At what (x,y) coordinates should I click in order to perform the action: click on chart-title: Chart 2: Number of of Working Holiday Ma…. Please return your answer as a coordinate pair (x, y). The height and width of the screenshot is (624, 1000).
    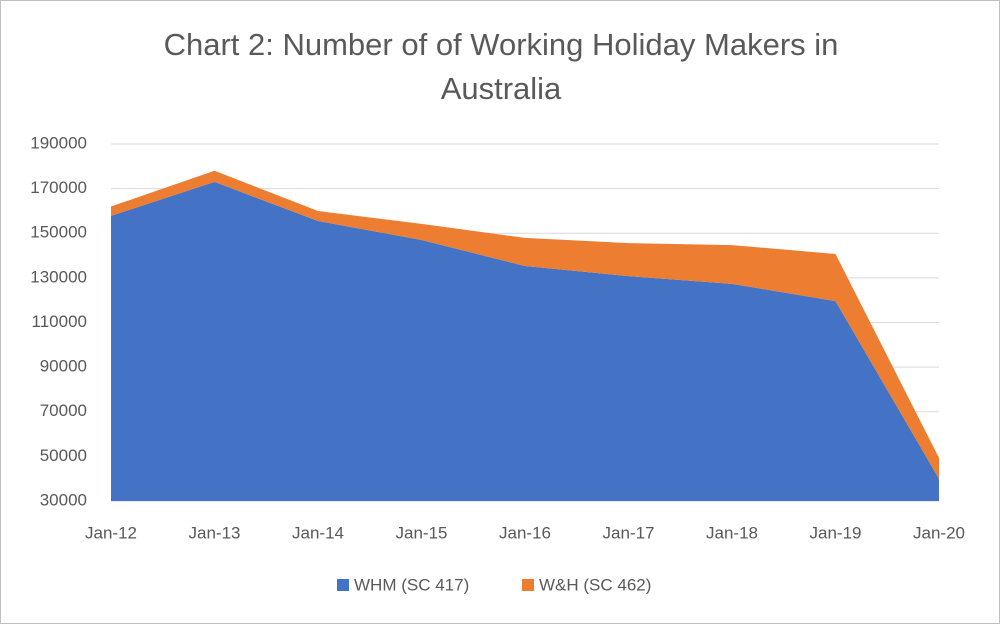
    Looking at the image, I should click on (501, 66).